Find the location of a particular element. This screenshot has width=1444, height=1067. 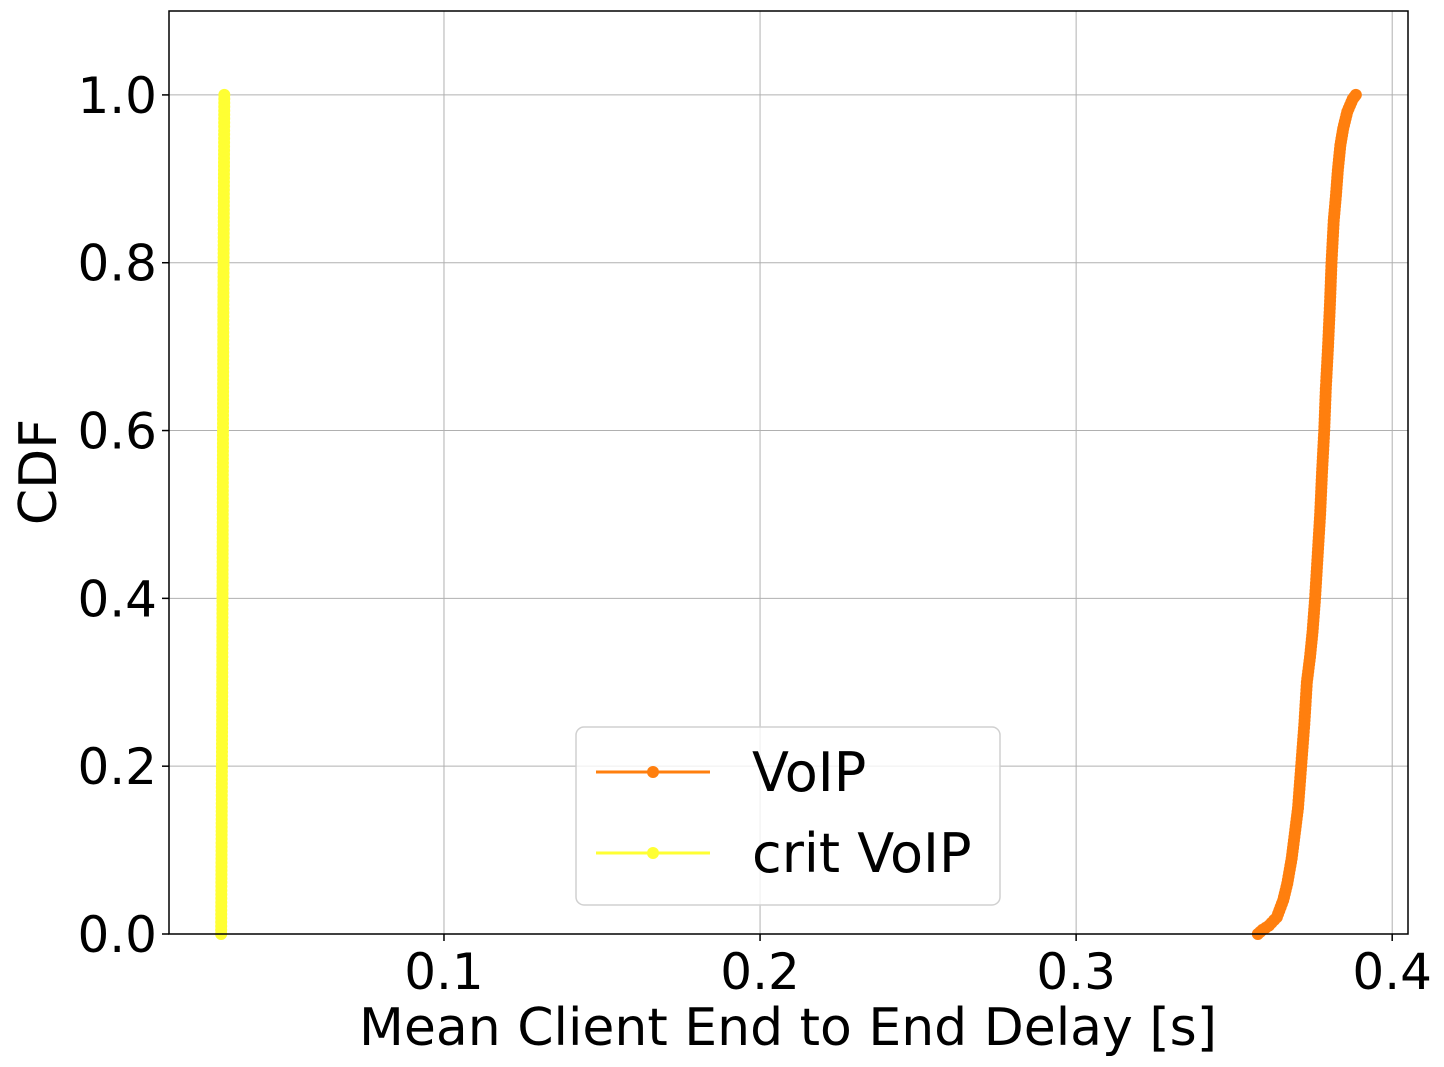

y-tick-label: 0.4 is located at coordinates (117, 599).